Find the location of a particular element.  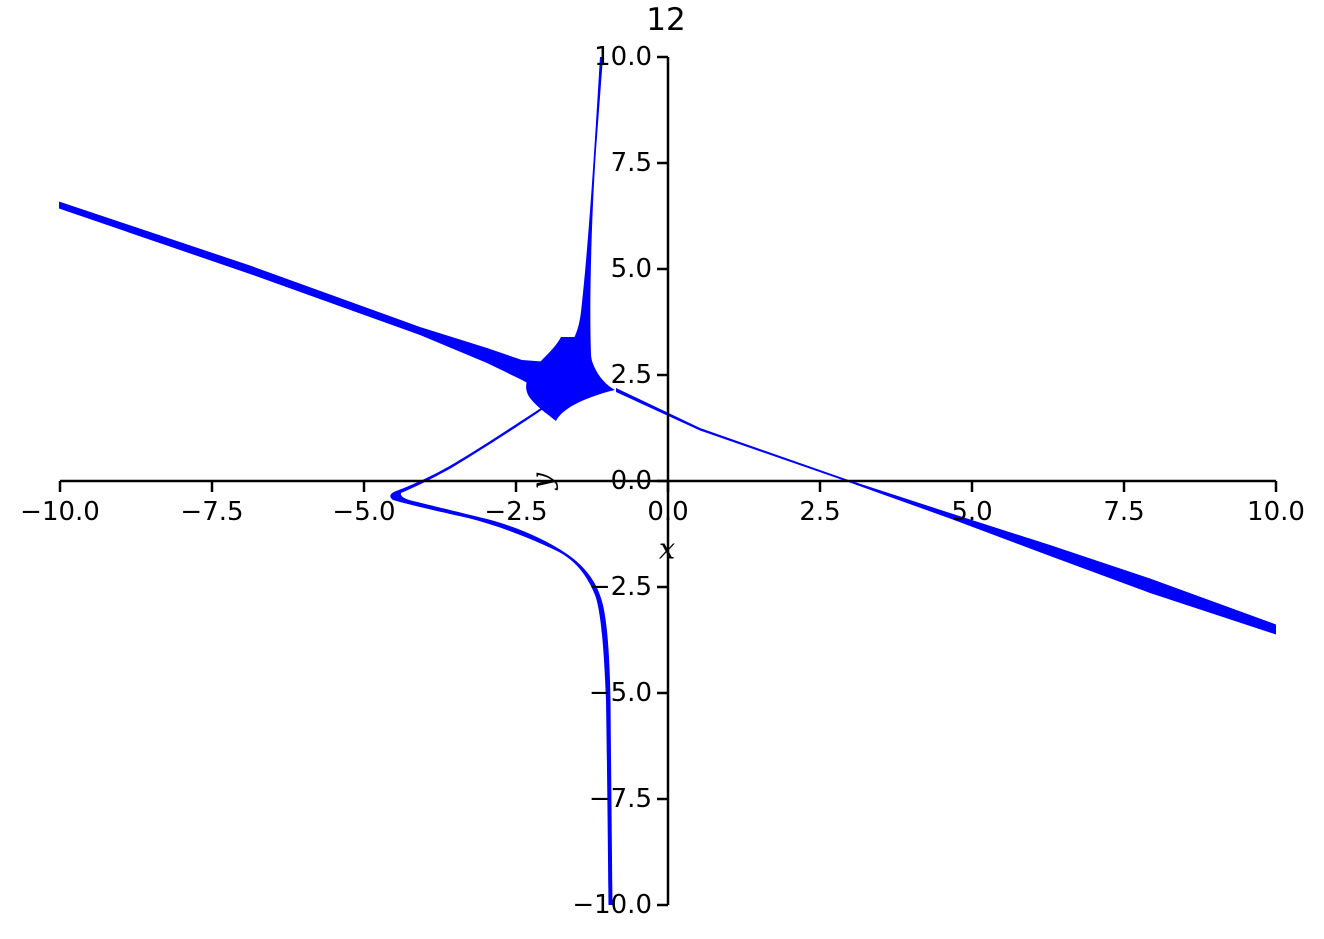

x-tick-label: 5.0 is located at coordinates (972, 512).